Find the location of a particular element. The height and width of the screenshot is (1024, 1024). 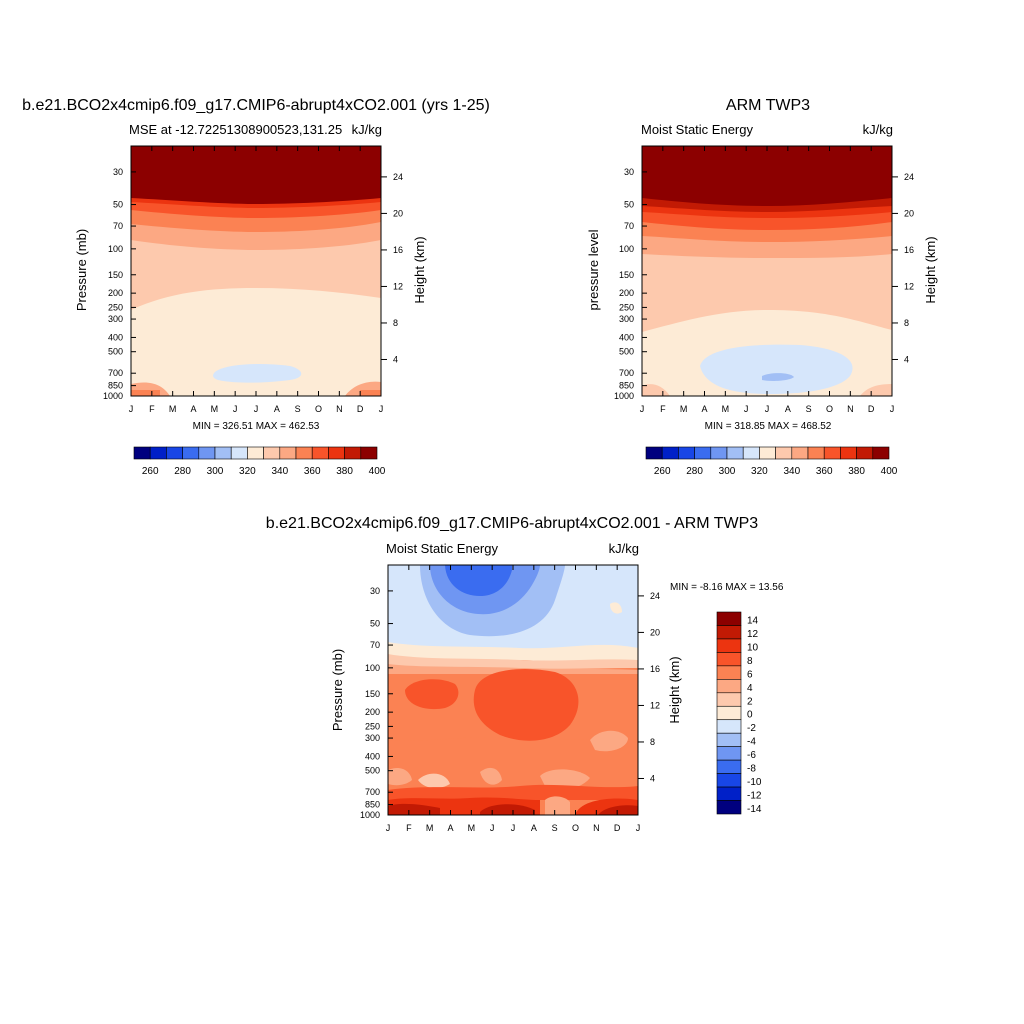

panel3-contour-field is located at coordinates (513, 690).